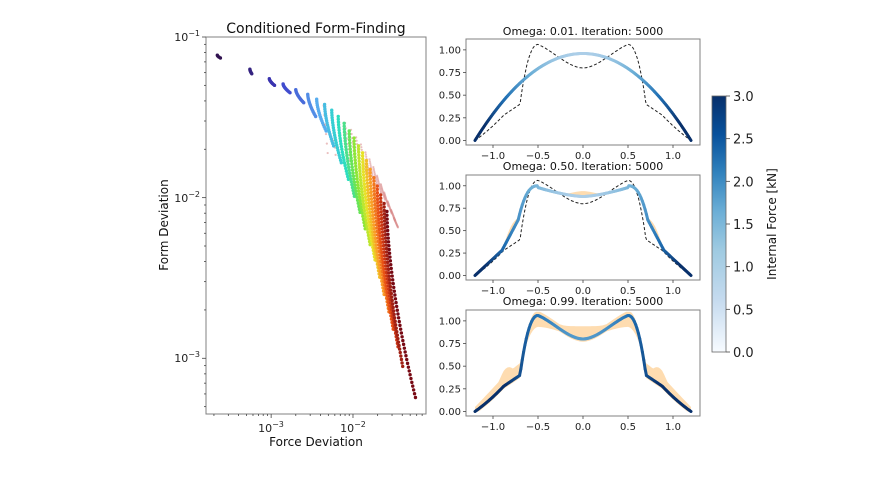 This screenshot has height=500, width=889. I want to click on colorbar-tick-label: 1.0, so click(743, 268).